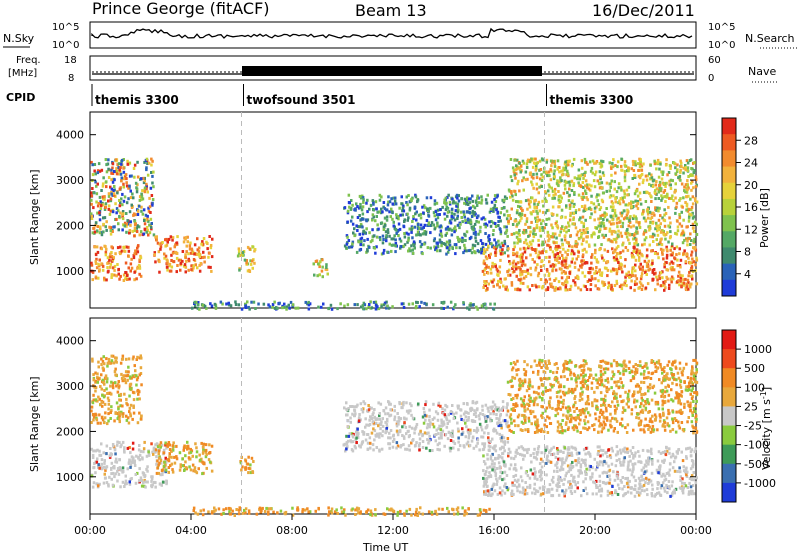  What do you see at coordinates (137, 100) in the screenshot?
I see `cpid-segment-label: themis 3300` at bounding box center [137, 100].